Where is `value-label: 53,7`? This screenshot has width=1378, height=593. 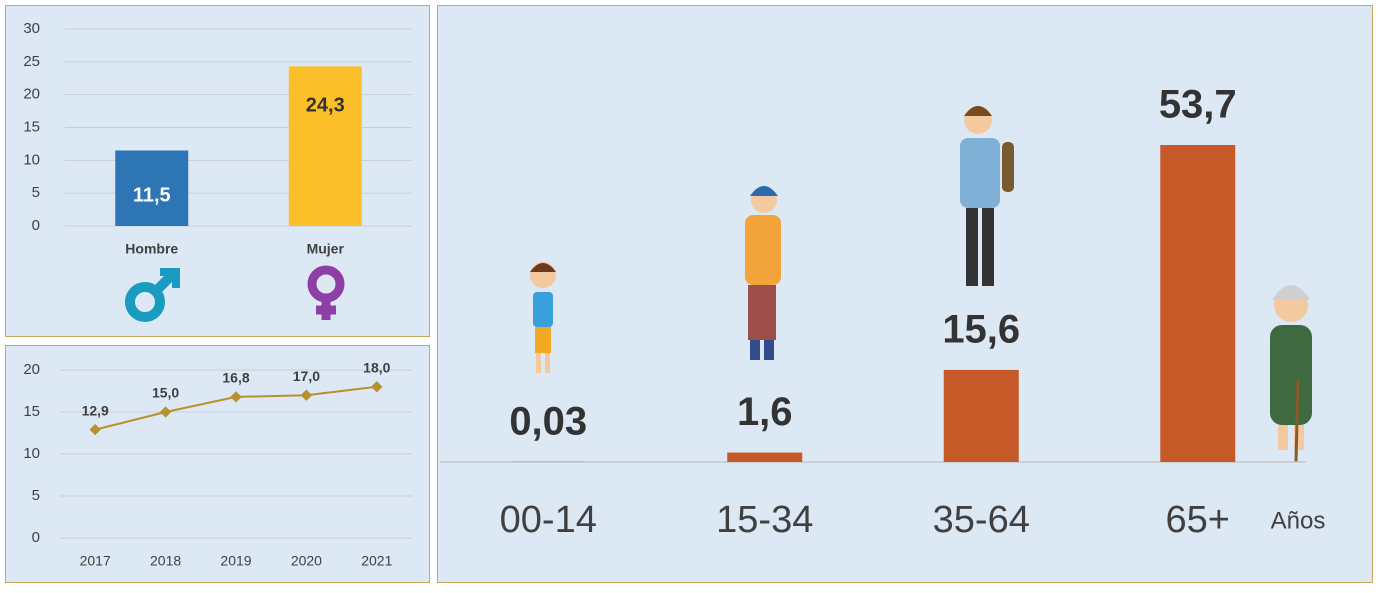 value-label: 53,7 is located at coordinates (1198, 105).